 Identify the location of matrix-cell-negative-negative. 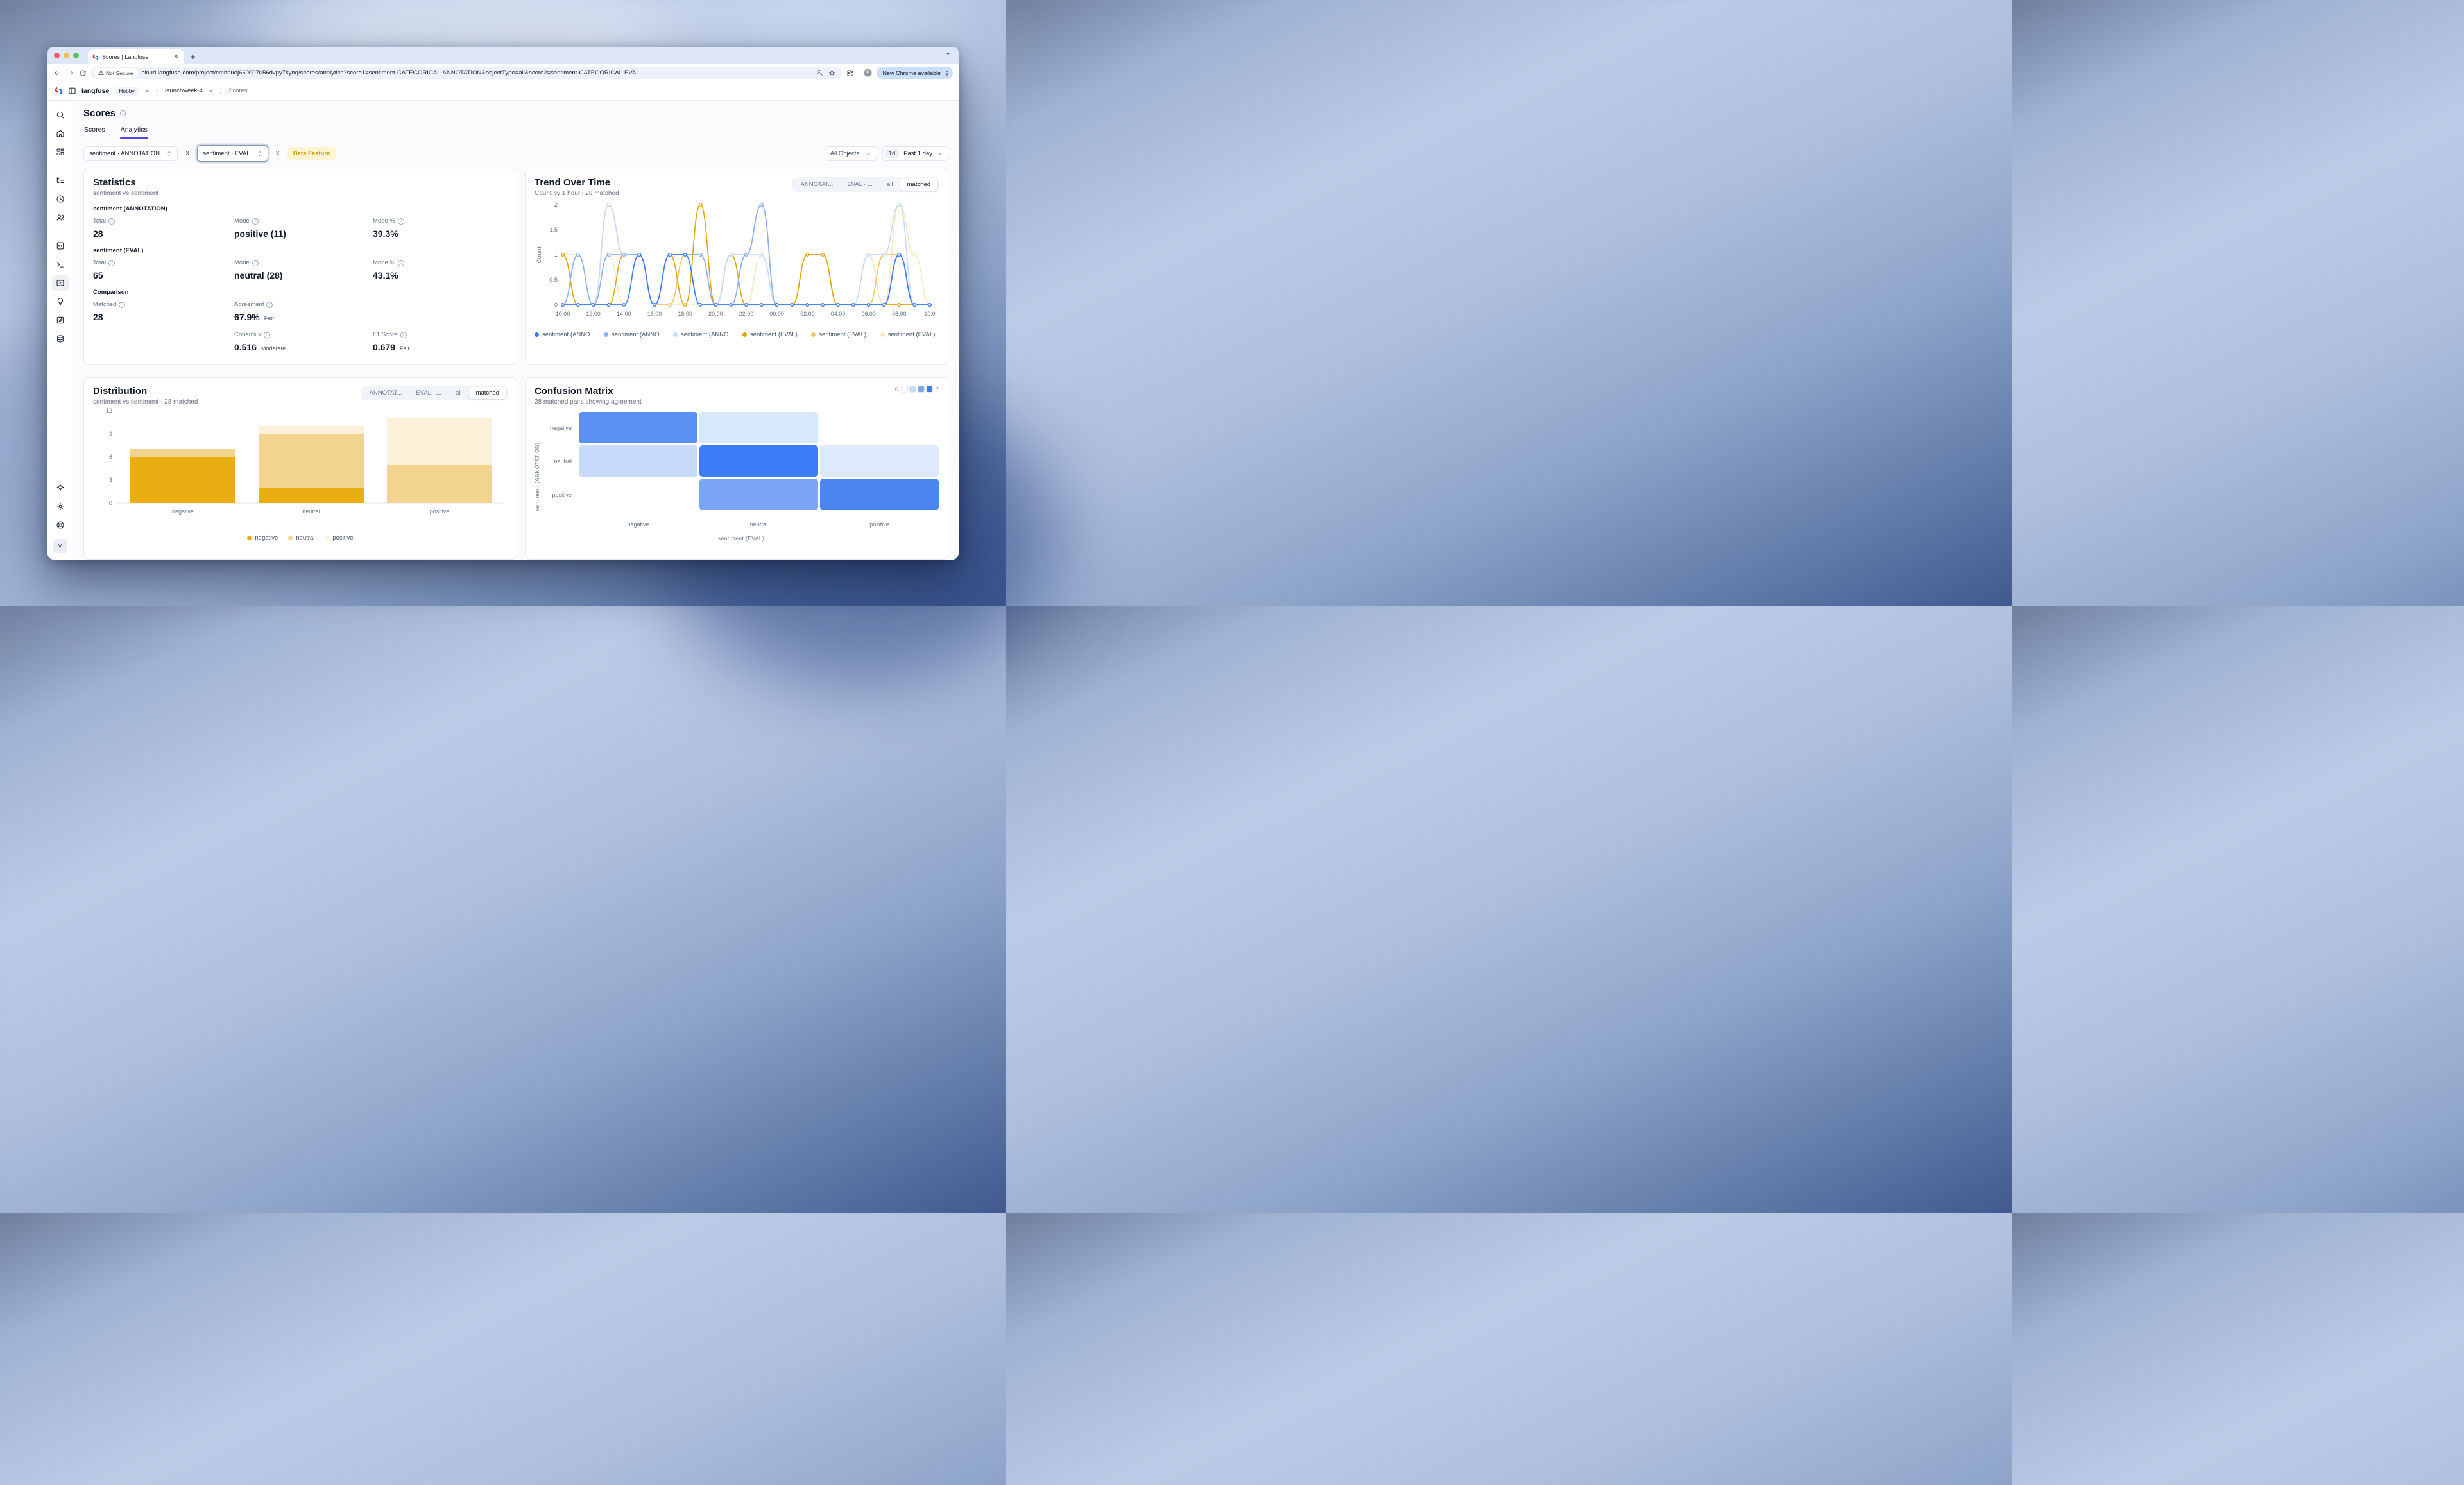
(638, 427).